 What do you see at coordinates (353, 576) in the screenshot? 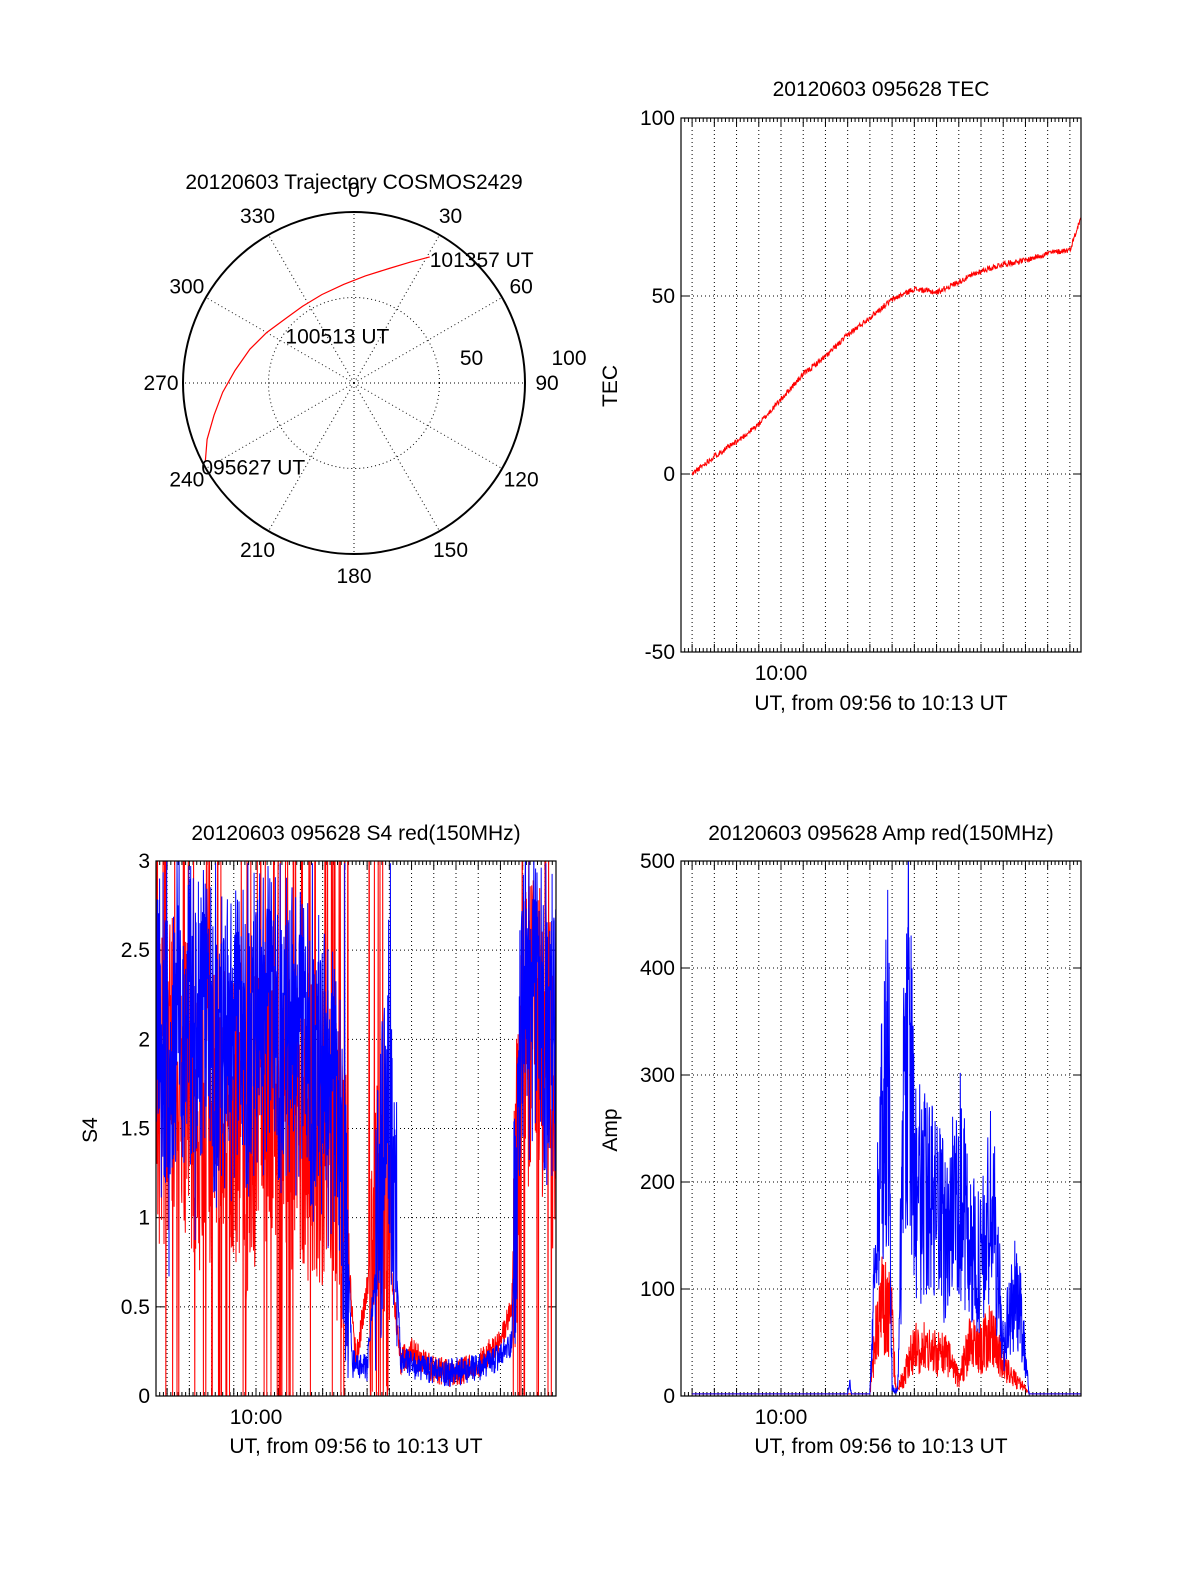
I see `azimuth-label: 180` at bounding box center [353, 576].